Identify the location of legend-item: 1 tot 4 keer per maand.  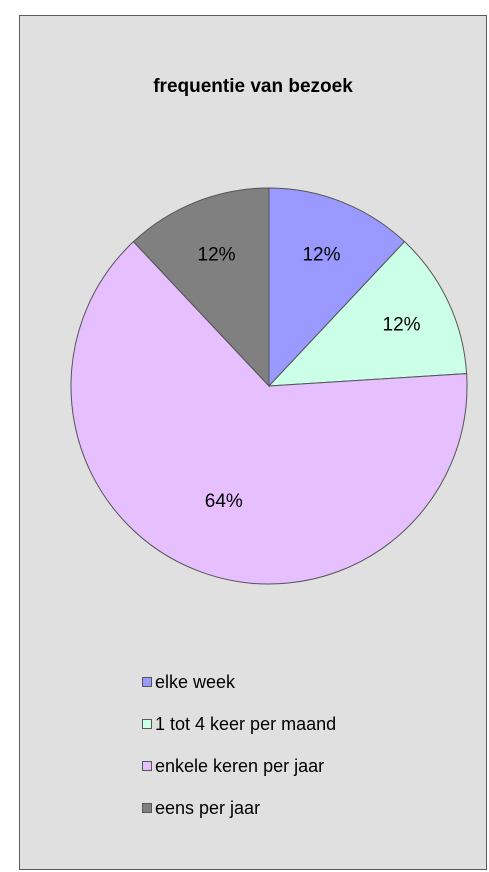
(239, 724).